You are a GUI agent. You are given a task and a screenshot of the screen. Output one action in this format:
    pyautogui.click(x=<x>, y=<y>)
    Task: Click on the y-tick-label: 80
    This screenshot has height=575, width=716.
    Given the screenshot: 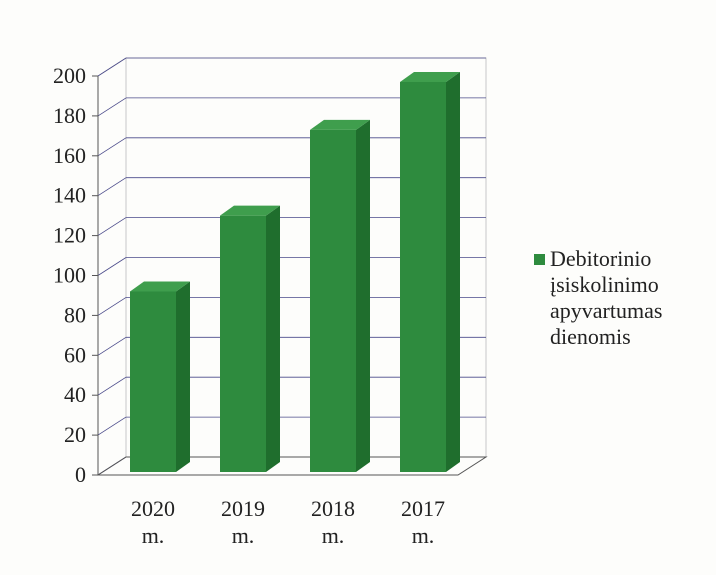 What is the action you would take?
    pyautogui.click(x=75, y=314)
    